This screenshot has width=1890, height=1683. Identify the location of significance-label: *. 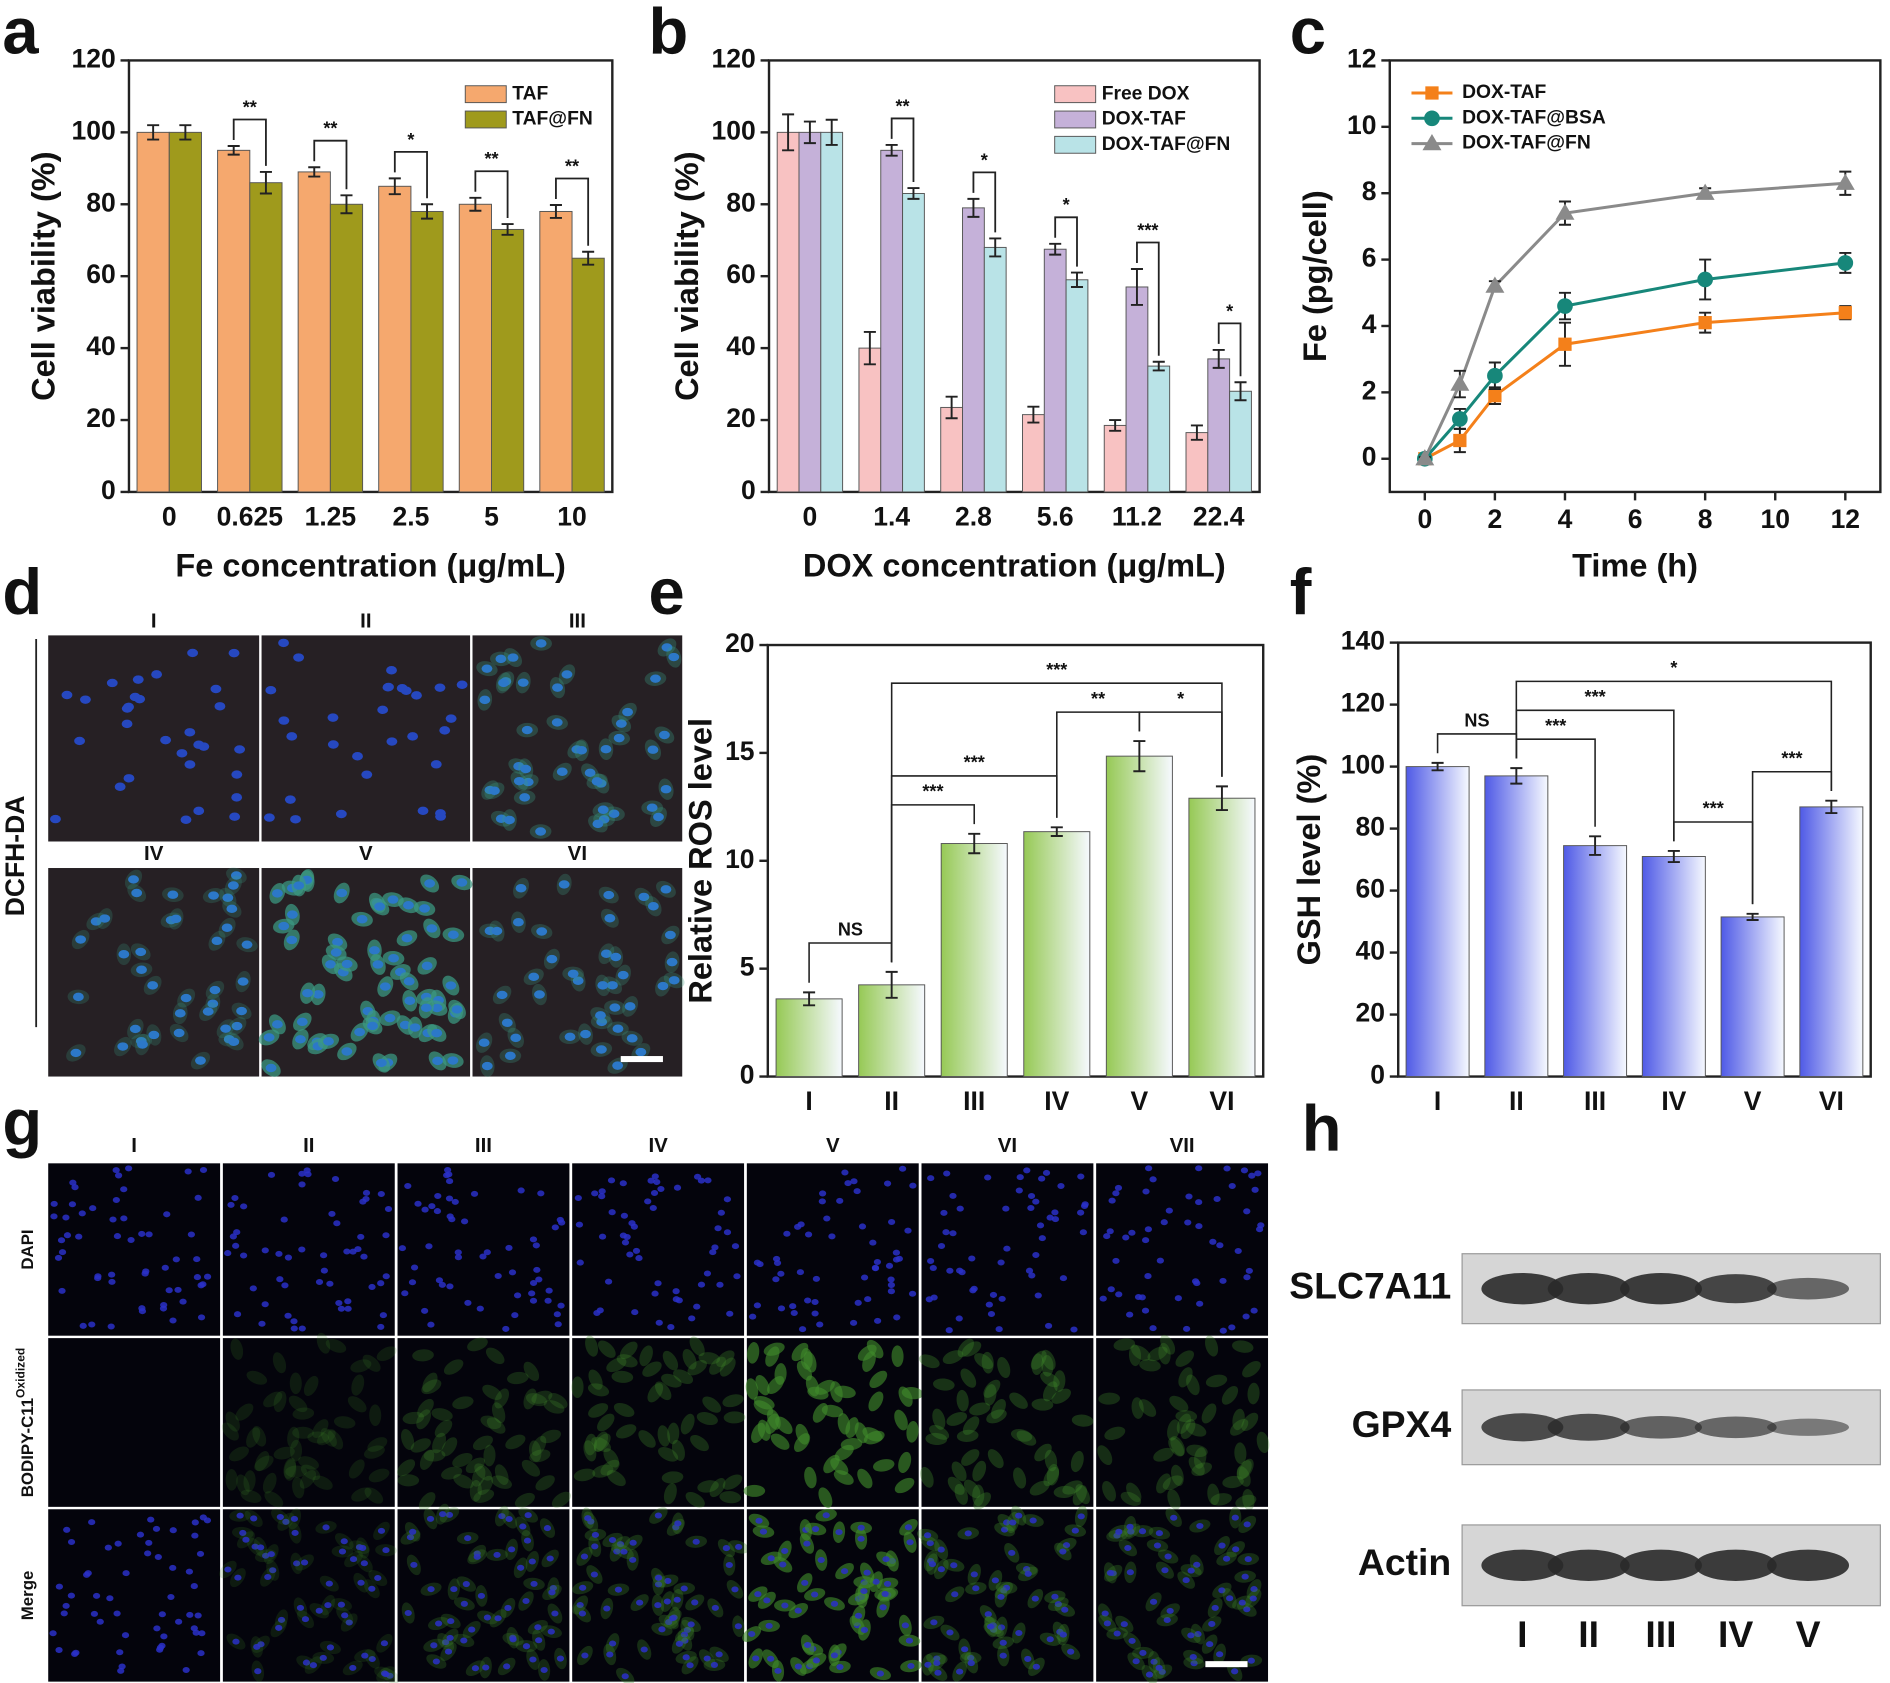
(1181, 699).